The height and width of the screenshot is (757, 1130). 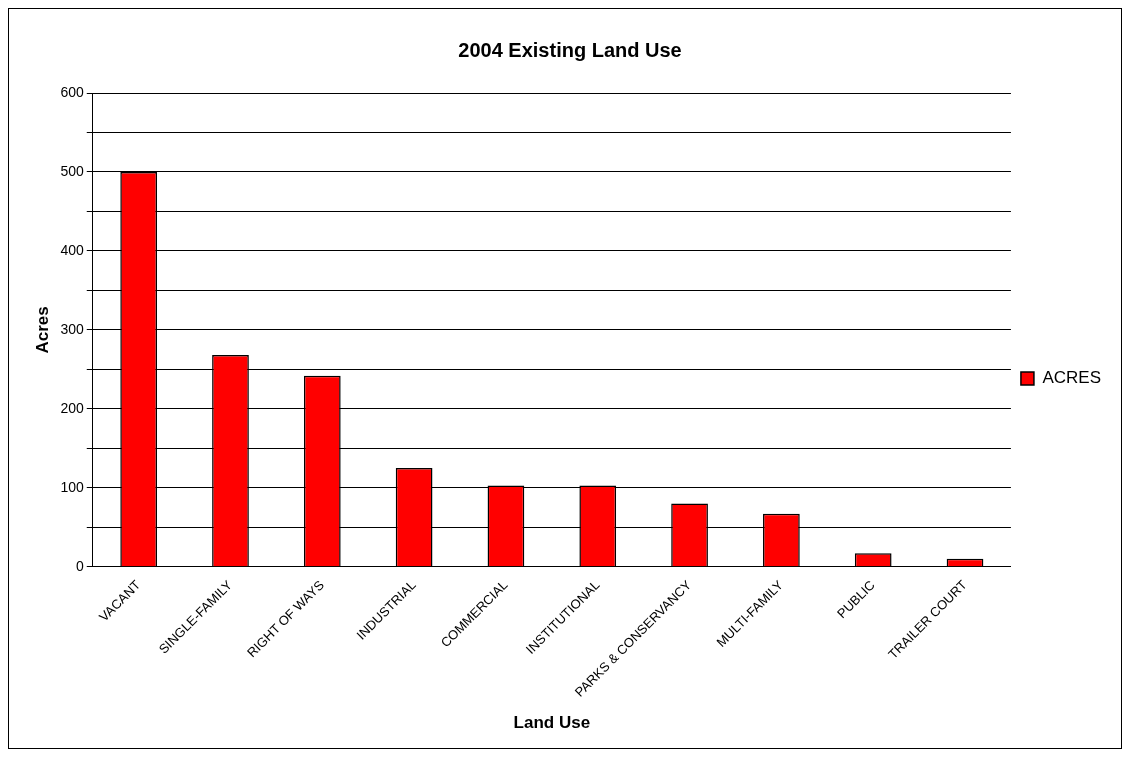 What do you see at coordinates (72, 407) in the screenshot?
I see `y-tick-label: 200` at bounding box center [72, 407].